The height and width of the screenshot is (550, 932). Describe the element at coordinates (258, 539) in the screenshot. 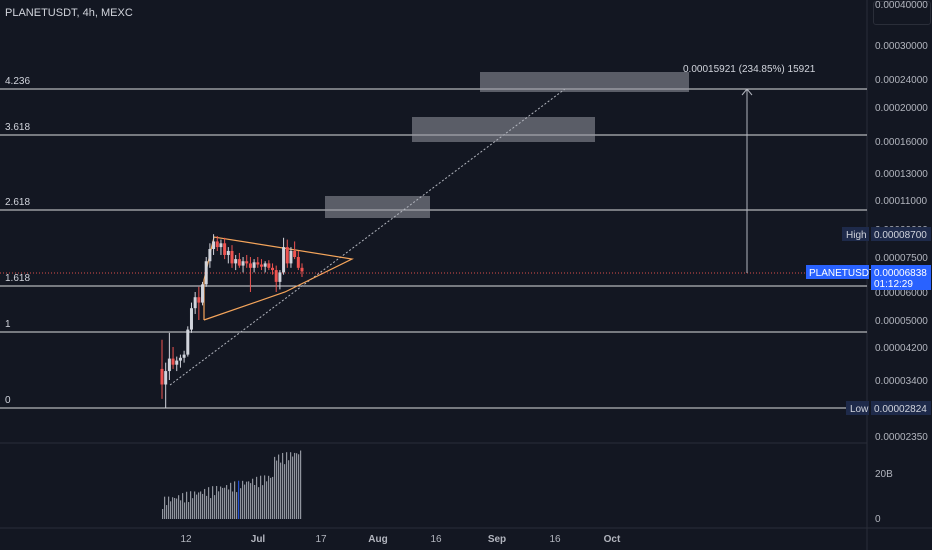

I see `time-tick-label: Jul` at that location.